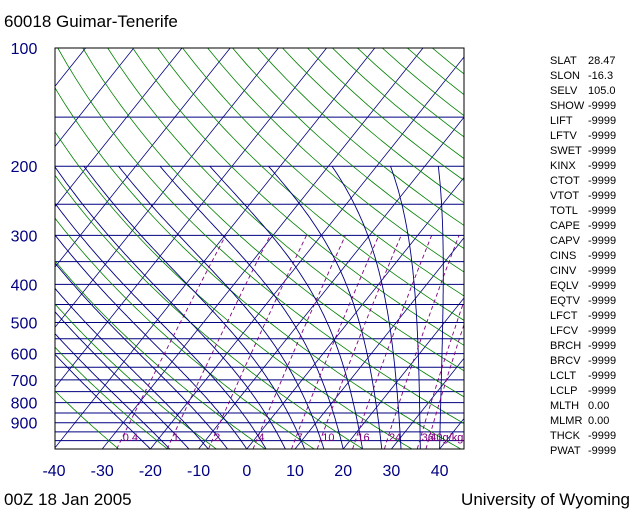 This screenshot has width=640, height=512. Describe the element at coordinates (583, 421) in the screenshot. I see `index-row: MLMR 0.00` at that location.